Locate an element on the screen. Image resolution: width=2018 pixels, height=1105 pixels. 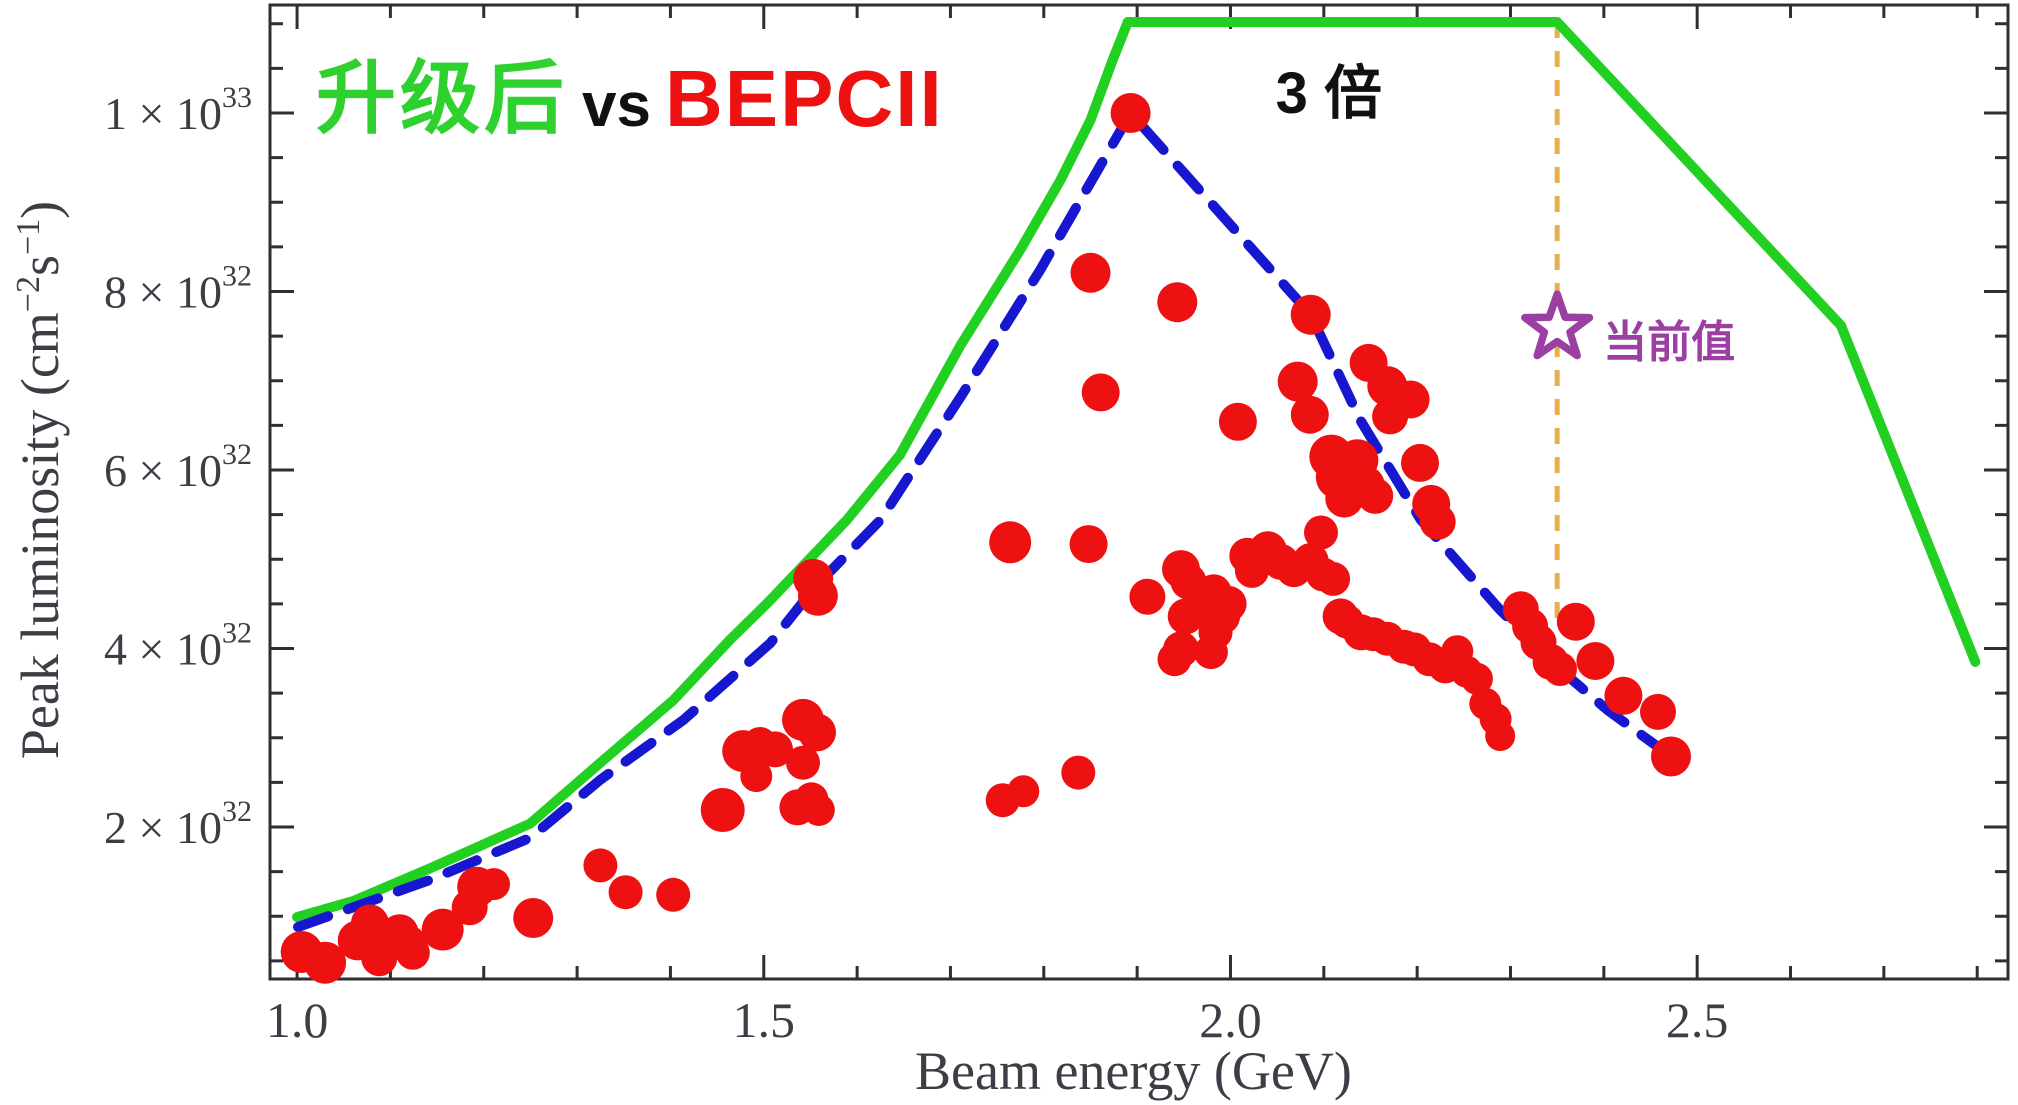
y-axis-title: Peak luminosity (cm−2s−1) is located at coordinates (40, 480).